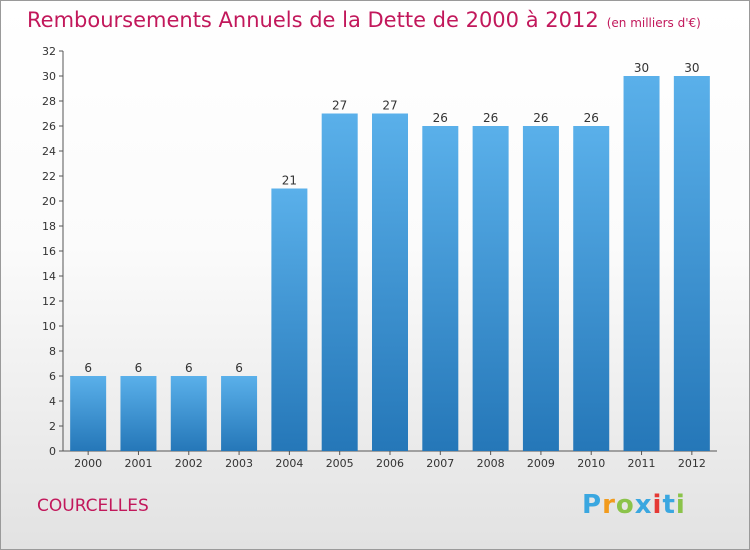  What do you see at coordinates (642, 463) in the screenshot?
I see `x-tick-label: 2011` at bounding box center [642, 463].